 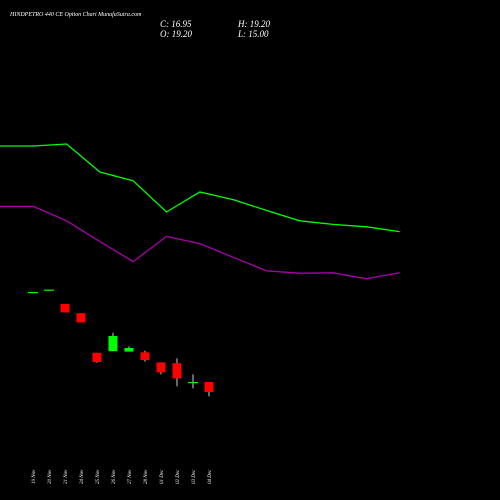 I want to click on candle-27-nov, so click(x=129, y=349).